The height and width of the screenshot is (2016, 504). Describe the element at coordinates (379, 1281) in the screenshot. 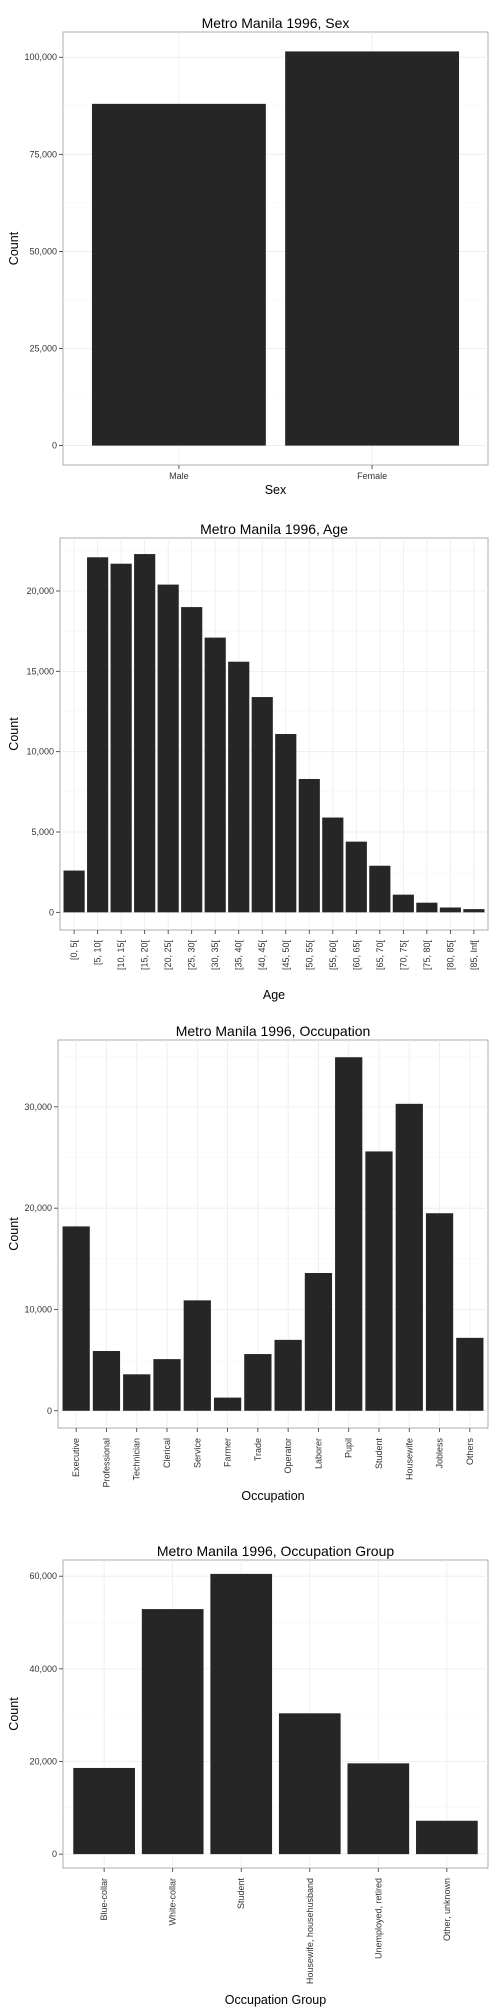

I see `bar-student` at that location.